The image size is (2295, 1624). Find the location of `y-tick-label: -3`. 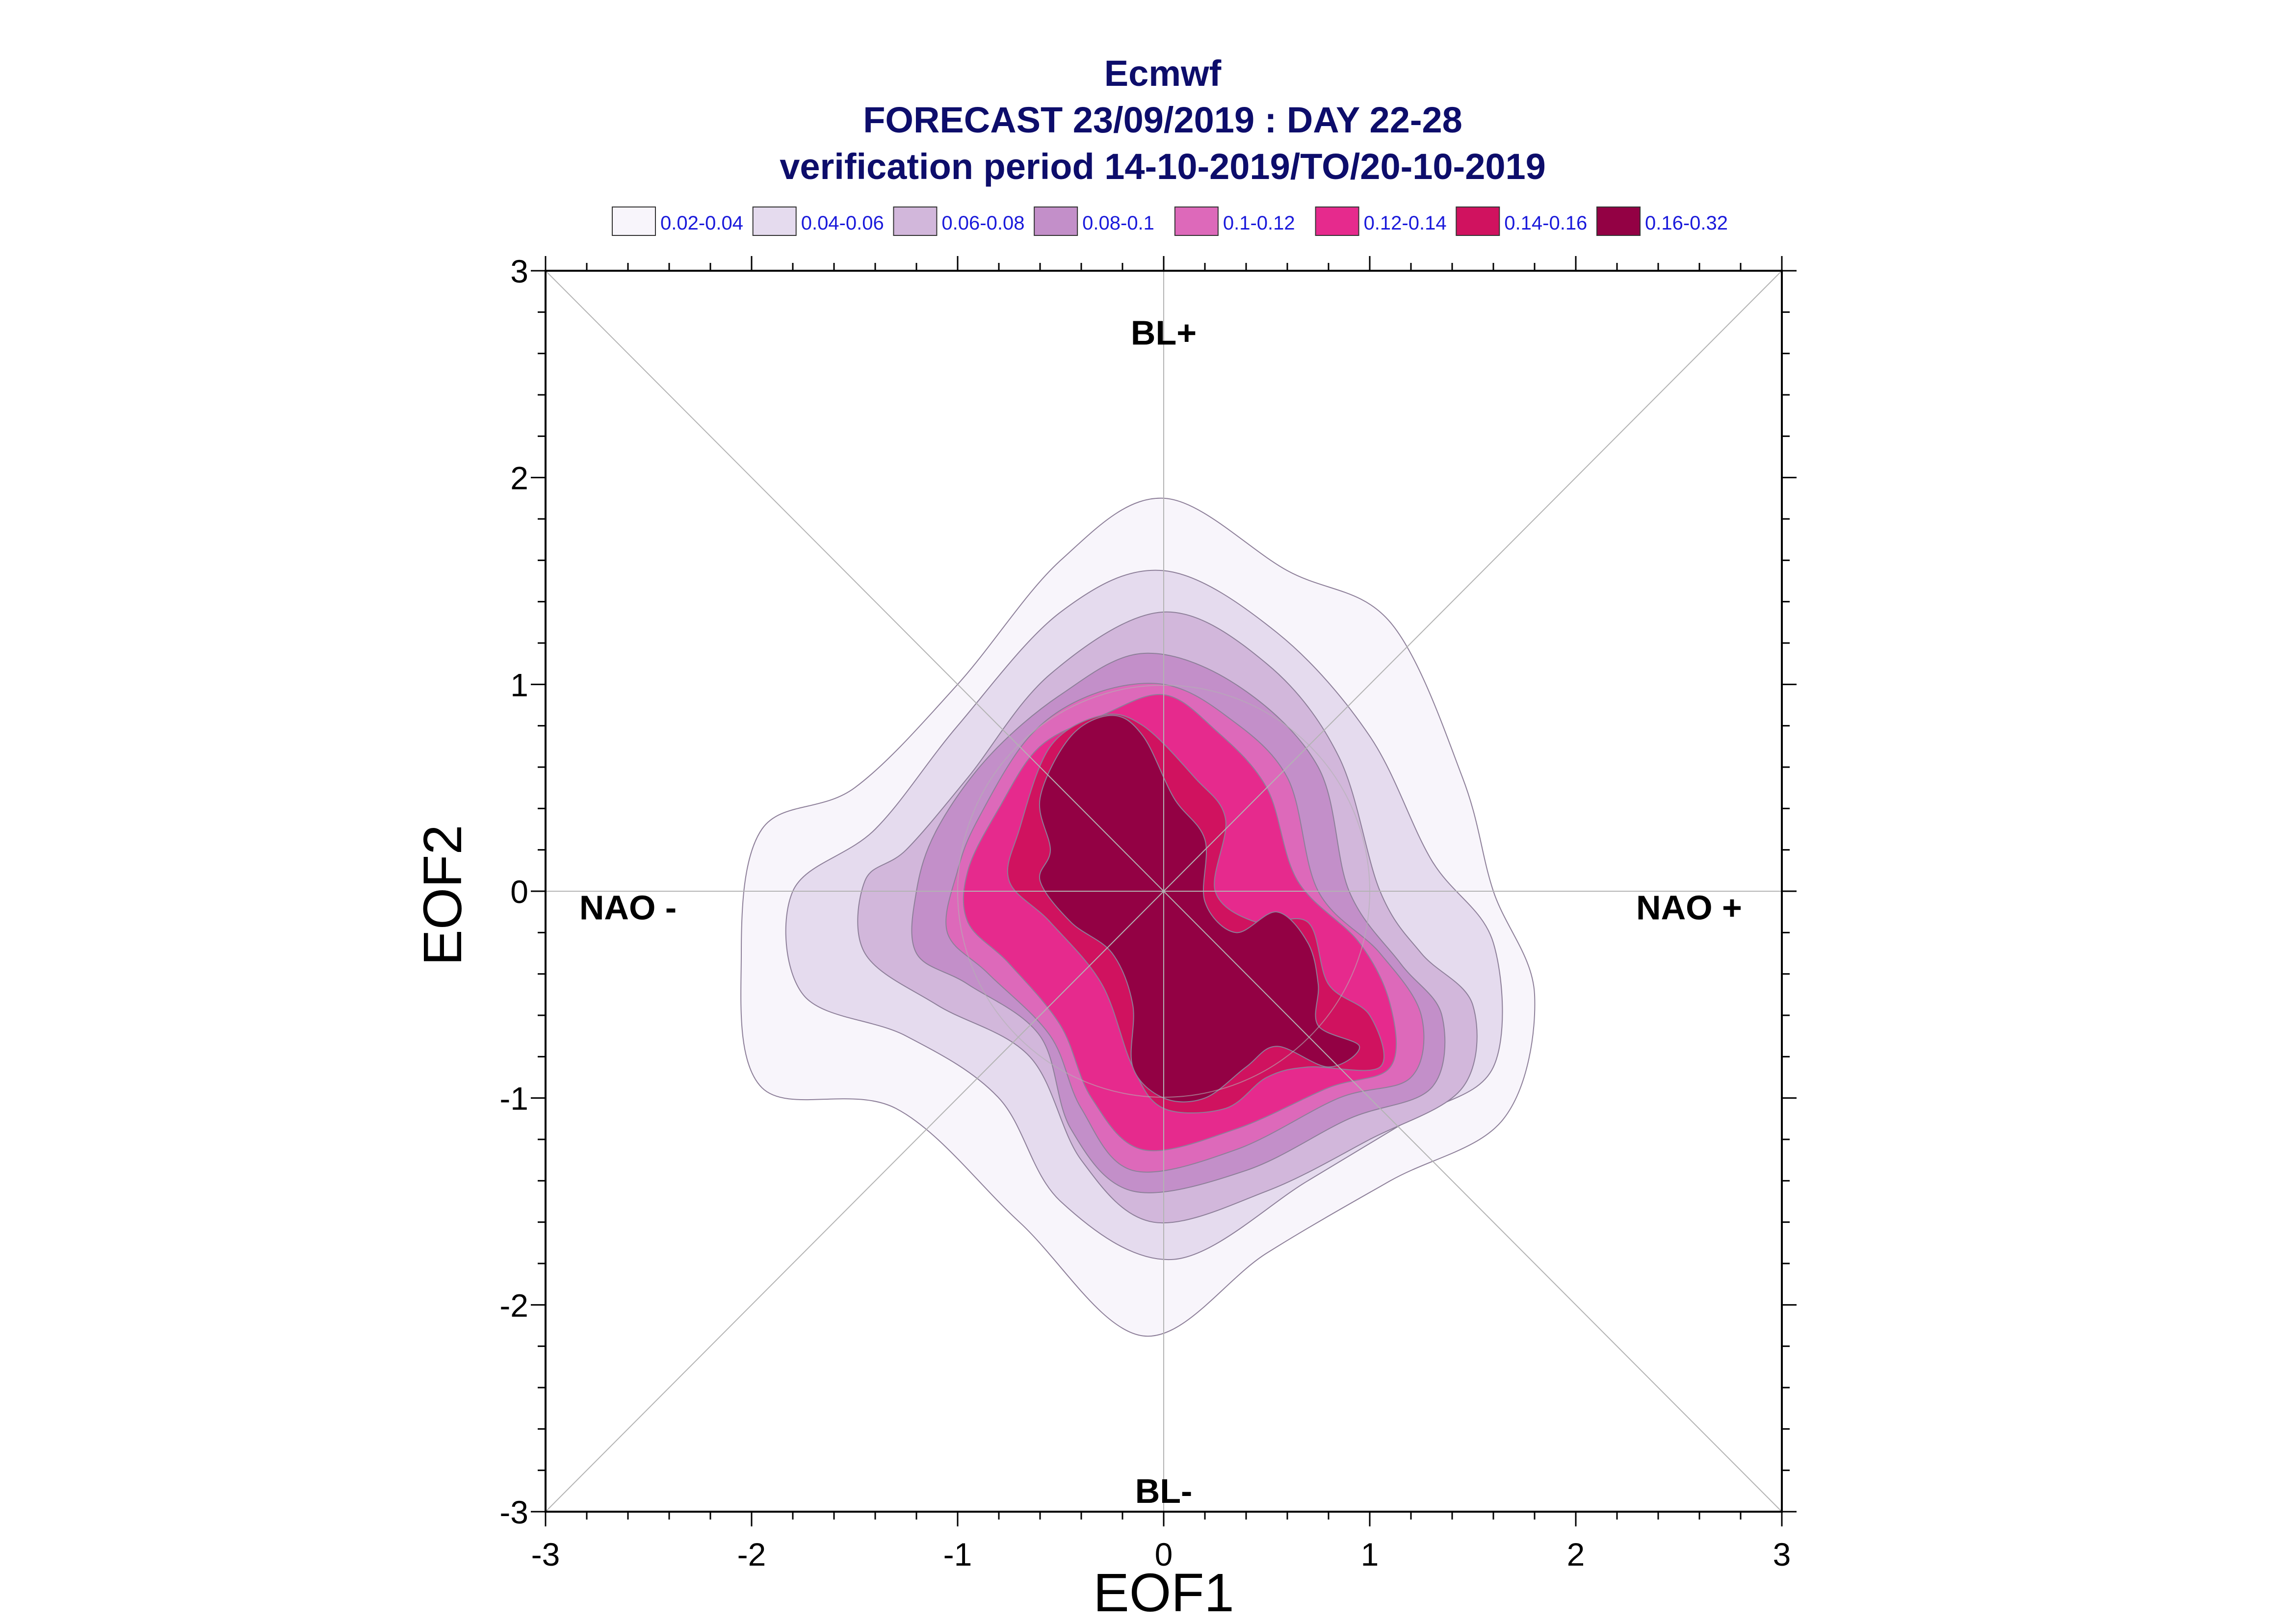

y-tick-label: -3 is located at coordinates (514, 1512).